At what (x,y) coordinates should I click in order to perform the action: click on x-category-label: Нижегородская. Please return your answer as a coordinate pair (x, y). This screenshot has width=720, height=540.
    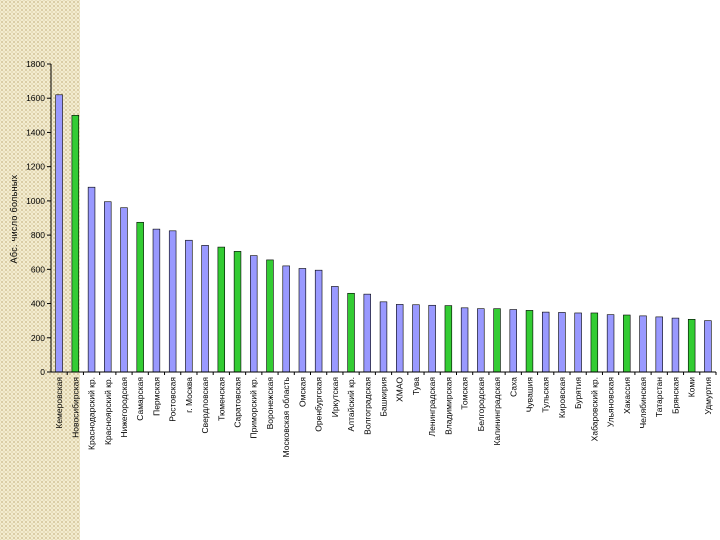
    Looking at the image, I should click on (124, 407).